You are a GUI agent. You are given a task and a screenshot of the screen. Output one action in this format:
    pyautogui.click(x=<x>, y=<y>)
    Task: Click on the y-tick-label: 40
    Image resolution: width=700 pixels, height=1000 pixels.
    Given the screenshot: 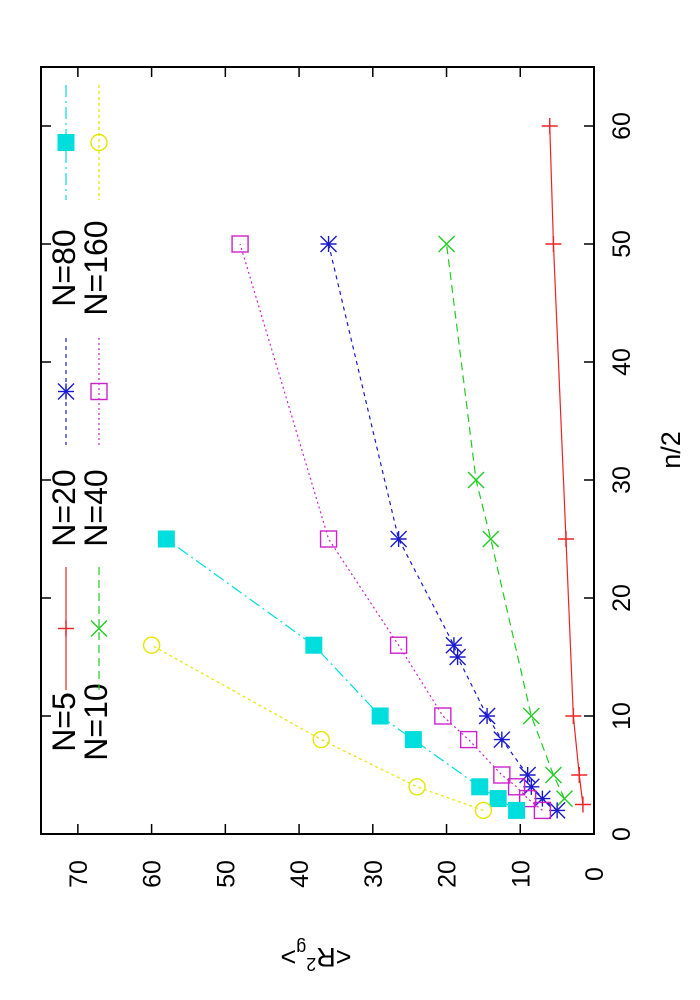 What is the action you would take?
    pyautogui.click(x=300, y=874)
    